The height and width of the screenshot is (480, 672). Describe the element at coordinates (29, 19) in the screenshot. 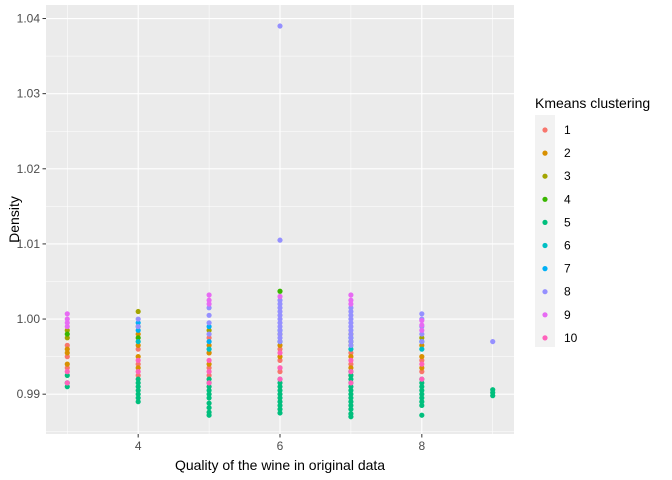

I see `y-tick-label: 1.04` at that location.